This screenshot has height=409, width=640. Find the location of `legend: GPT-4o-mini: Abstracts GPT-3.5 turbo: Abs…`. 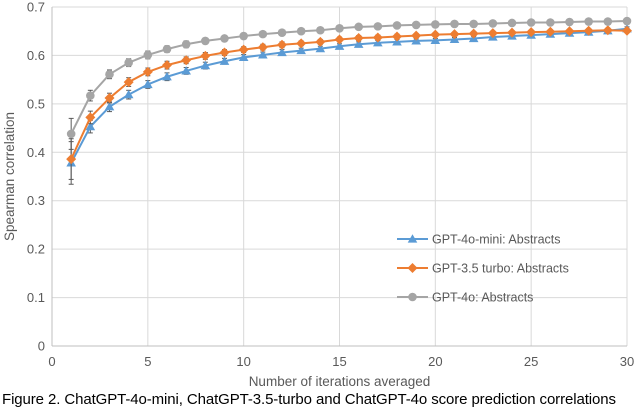

legend: GPT-4o-mini: Abstracts GPT-3.5 turbo: Abs… is located at coordinates (483, 269).